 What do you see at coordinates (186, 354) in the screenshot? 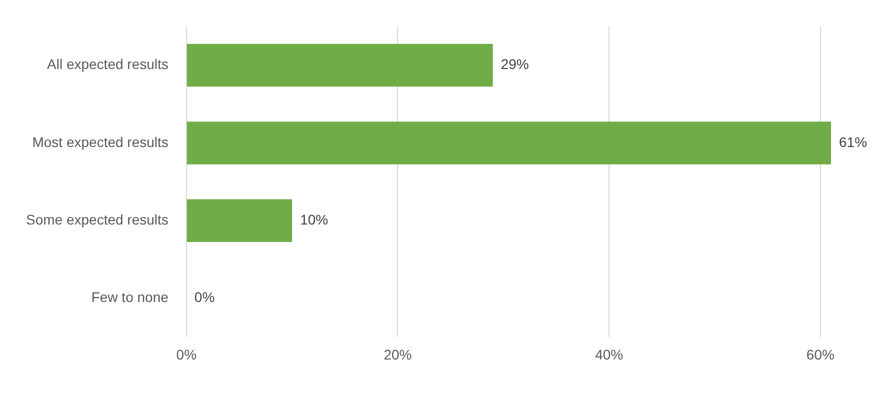
I see `x-tick-label: 0%` at bounding box center [186, 354].